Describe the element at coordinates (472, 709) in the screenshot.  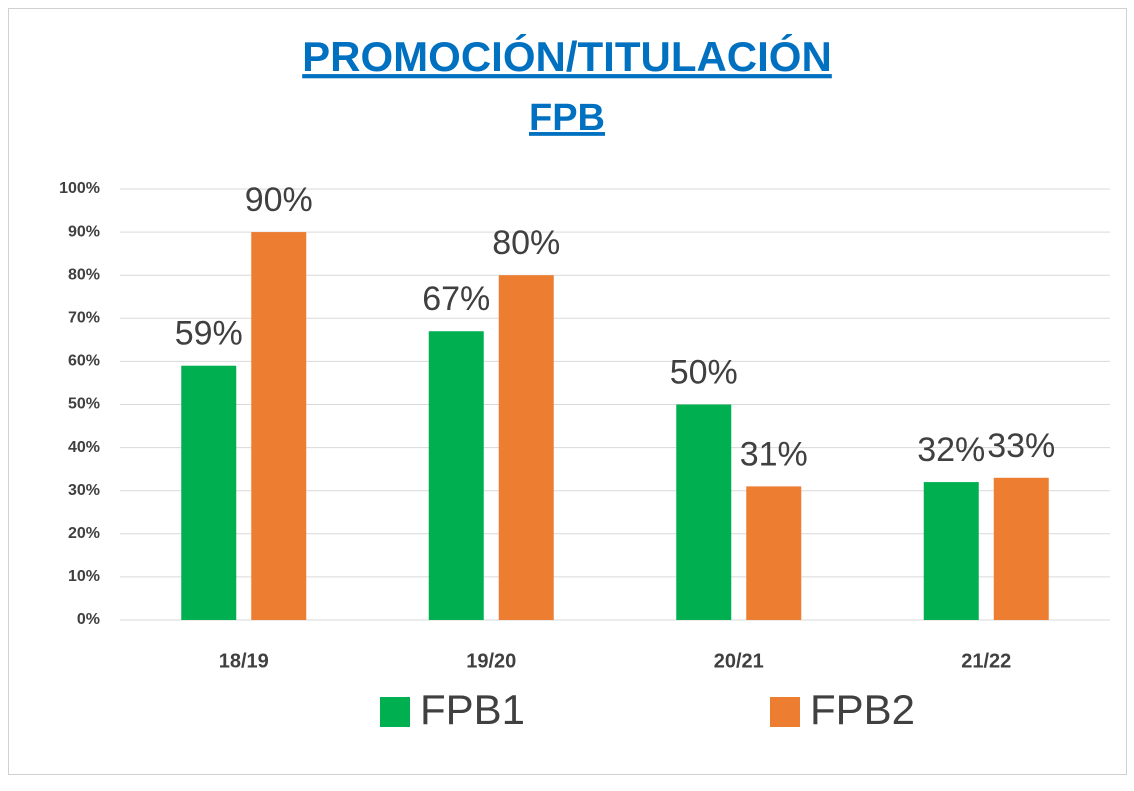
I see `legend-label: FPB1` at that location.